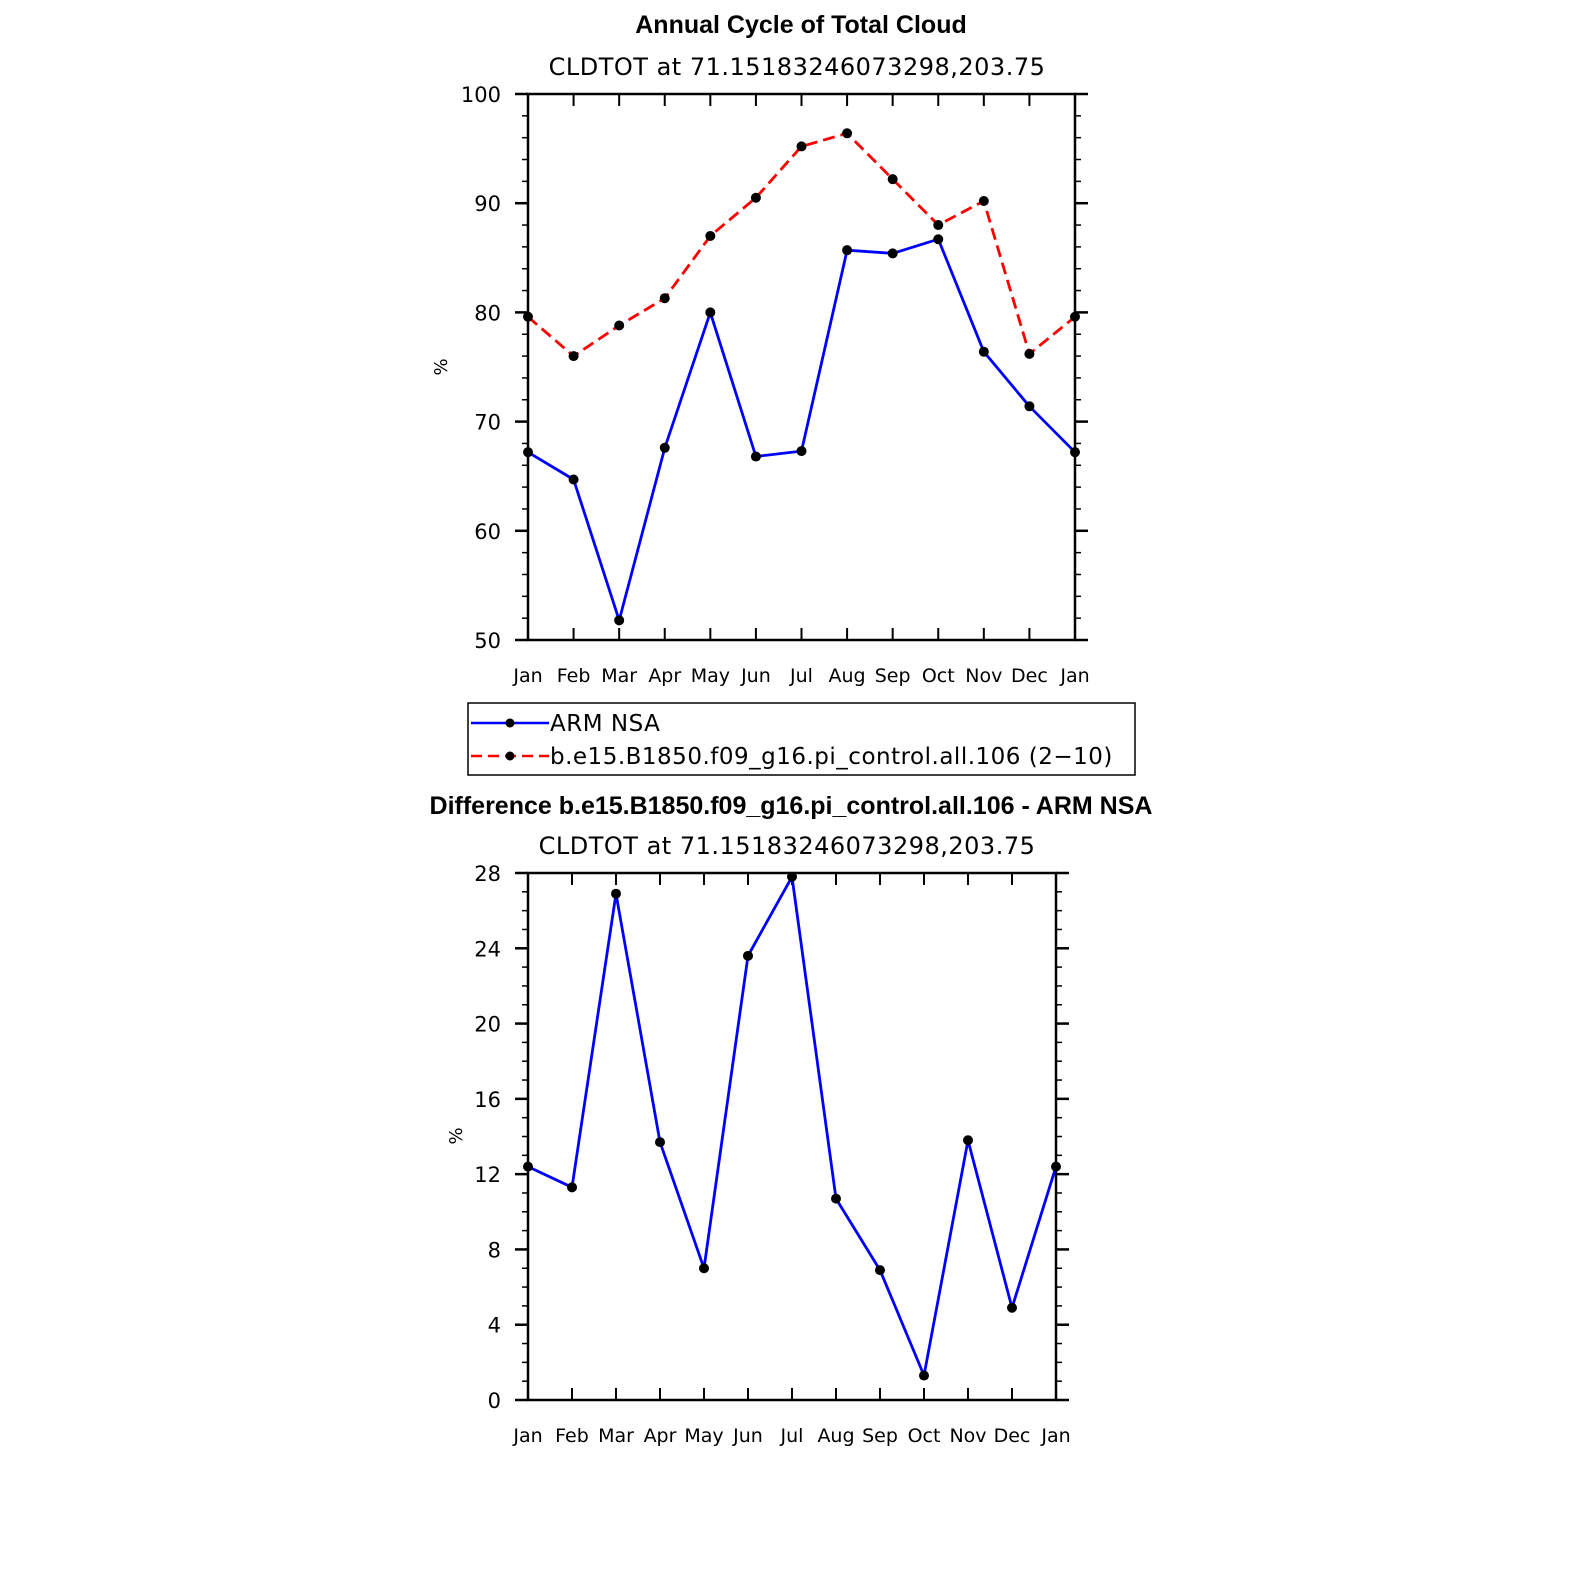 This screenshot has height=1574, width=1574. I want to click on chart1-x-tick-label: Jul, so click(801, 676).